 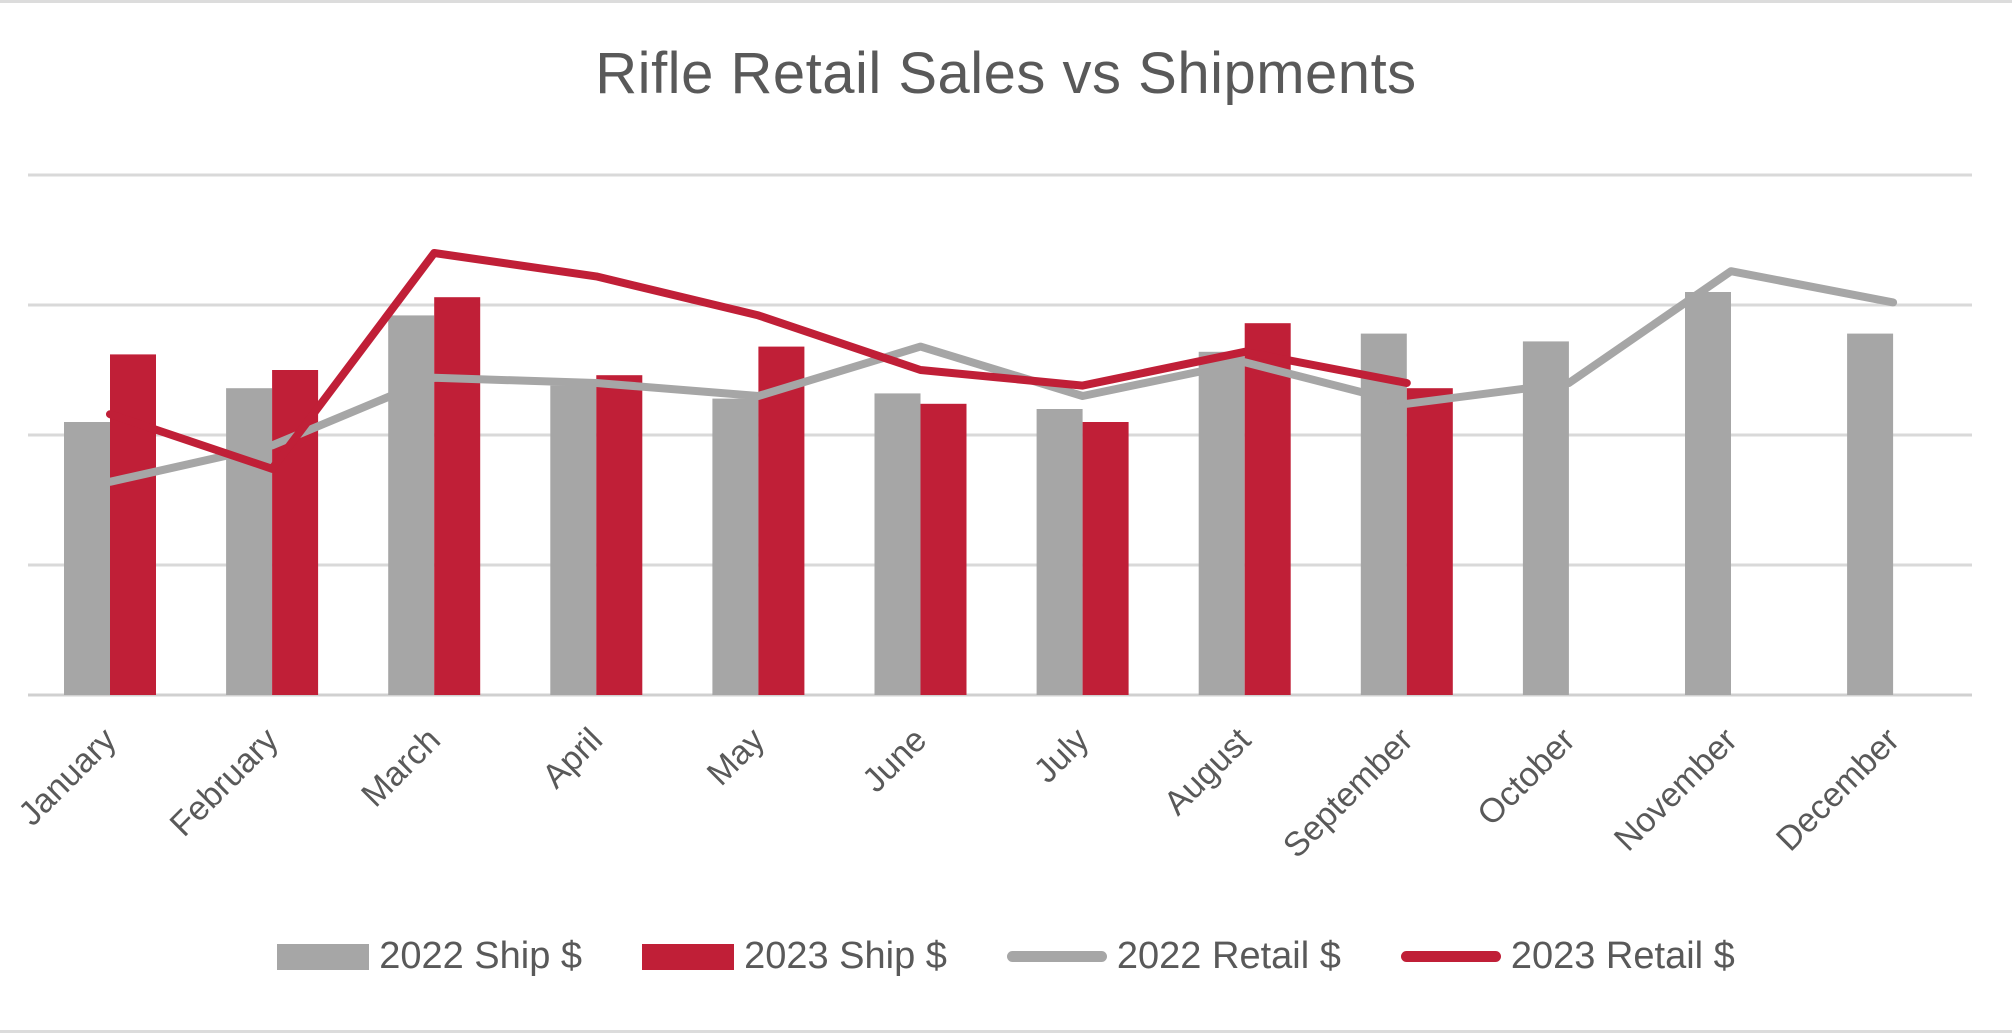 I want to click on bar-2023-ship--august, so click(x=1267, y=509).